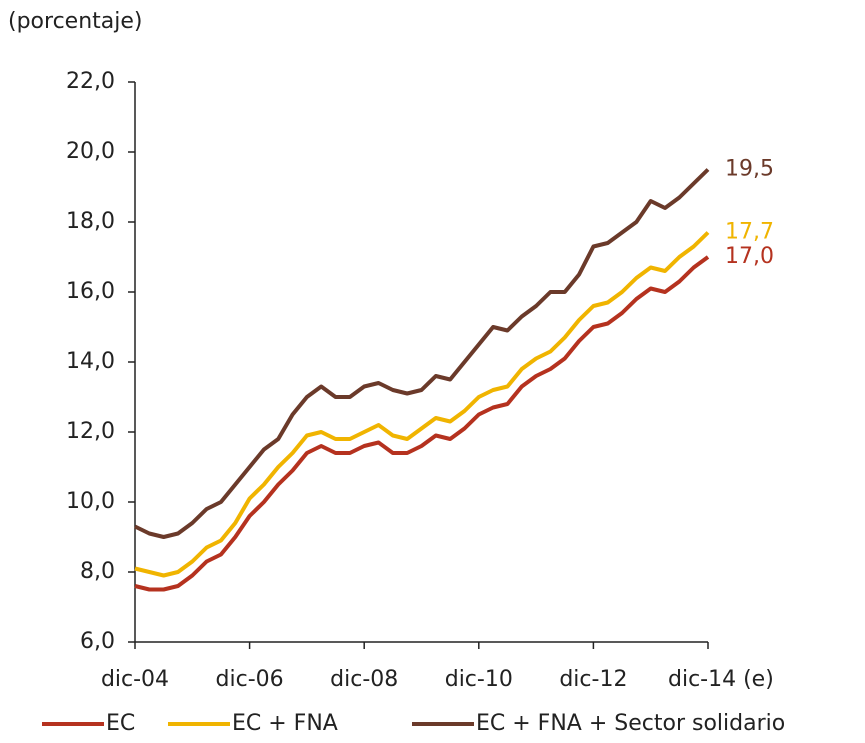 The height and width of the screenshot is (743, 865). Describe the element at coordinates (97, 641) in the screenshot. I see `y-tick-label: 6,0` at that location.